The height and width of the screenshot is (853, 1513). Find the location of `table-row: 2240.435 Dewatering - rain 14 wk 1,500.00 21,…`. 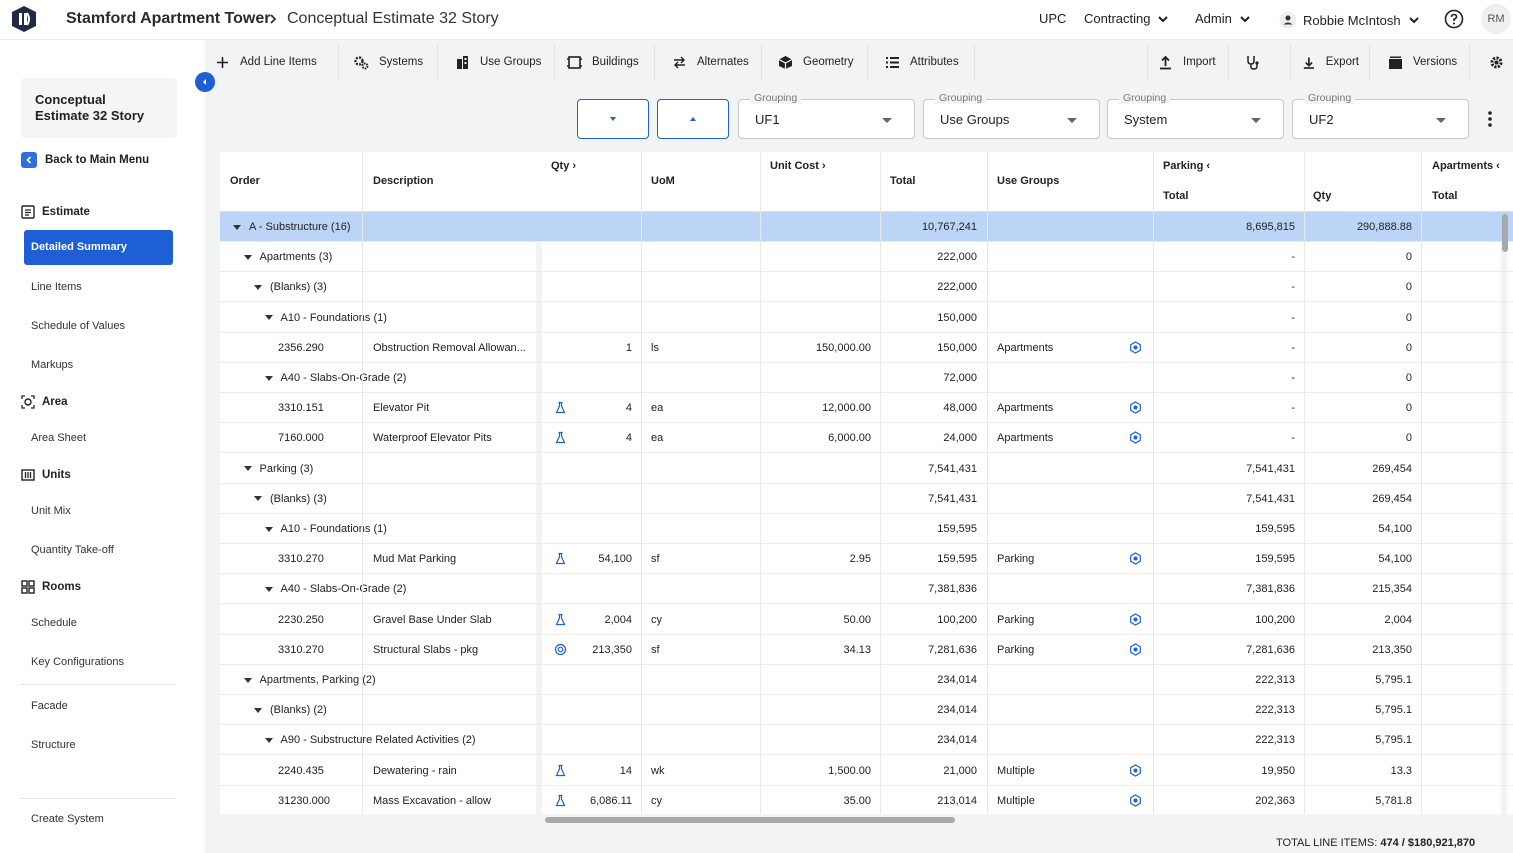

table-row: 2240.435 Dewatering - rain 14 wk 1,500.00 21,… is located at coordinates (866, 771).